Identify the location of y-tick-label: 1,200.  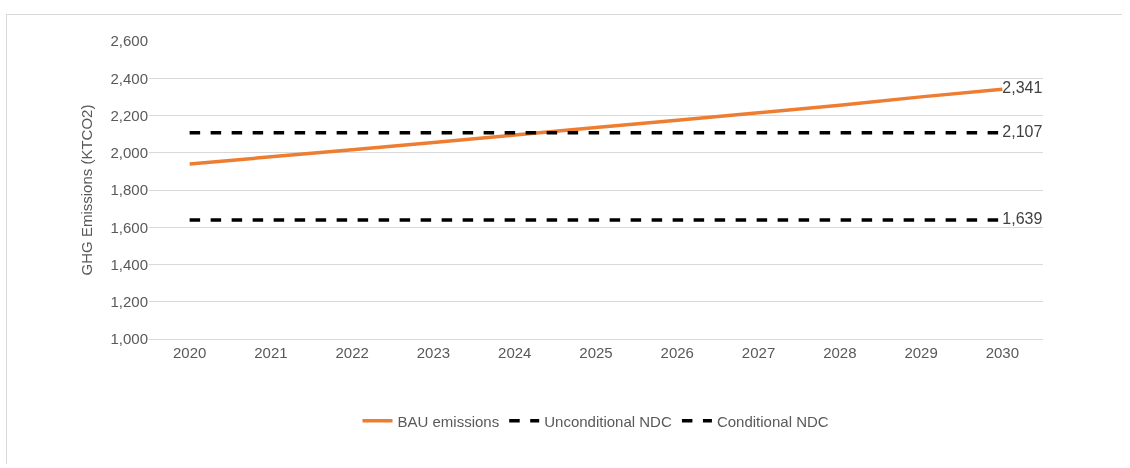
(129, 301).